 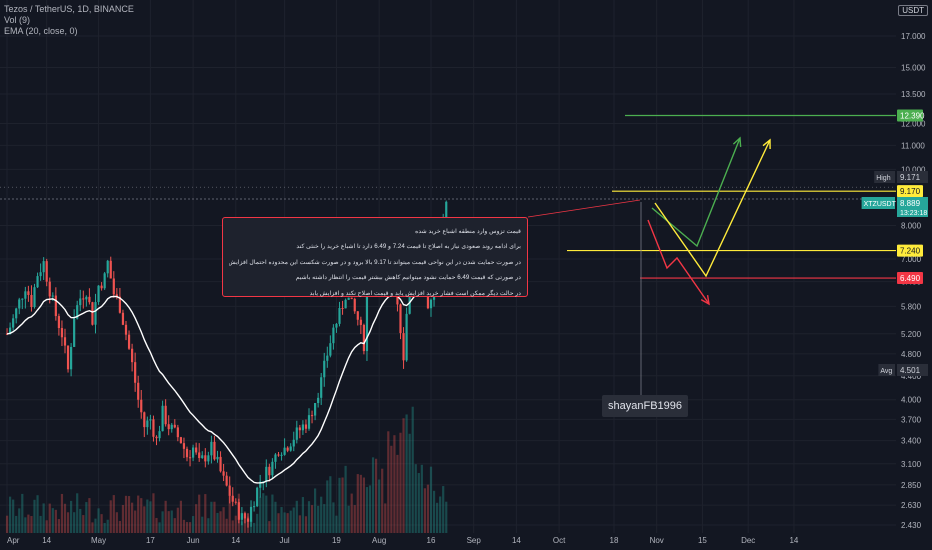 What do you see at coordinates (911, 485) in the screenshot?
I see `y-tick-label: 2.850` at bounding box center [911, 485].